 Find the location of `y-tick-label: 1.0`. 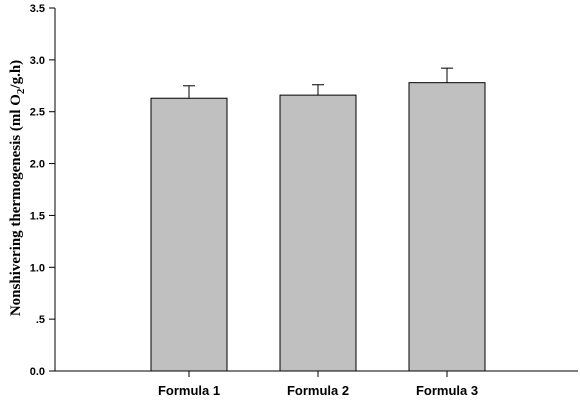

y-tick-label: 1.0 is located at coordinates (37, 268).